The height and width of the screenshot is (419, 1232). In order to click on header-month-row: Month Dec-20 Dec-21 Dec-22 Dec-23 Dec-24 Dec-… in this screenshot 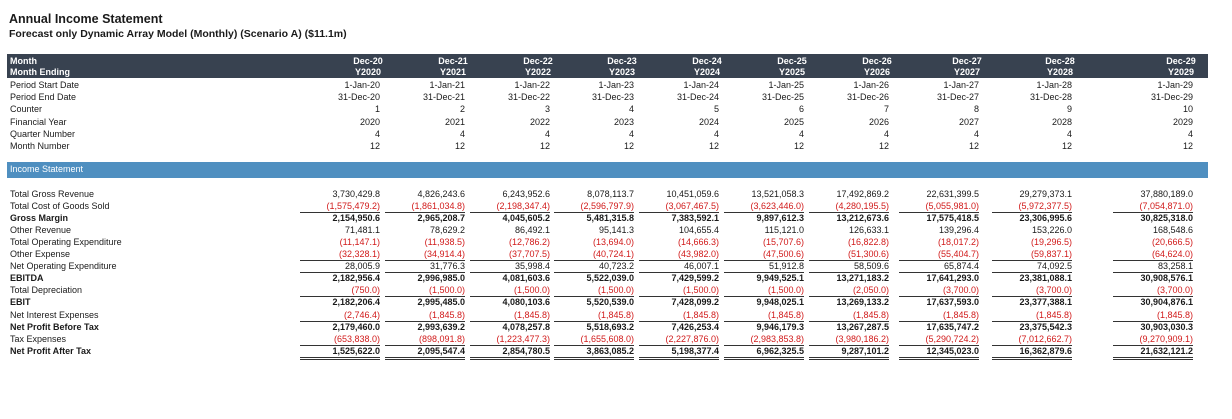, I will do `click(607, 61)`.